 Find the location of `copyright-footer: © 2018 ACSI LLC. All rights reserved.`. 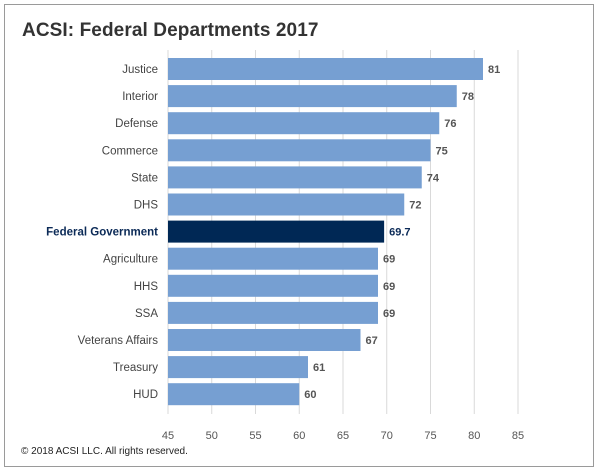

copyright-footer: © 2018 ACSI LLC. All rights reserved. is located at coordinates (104, 451).